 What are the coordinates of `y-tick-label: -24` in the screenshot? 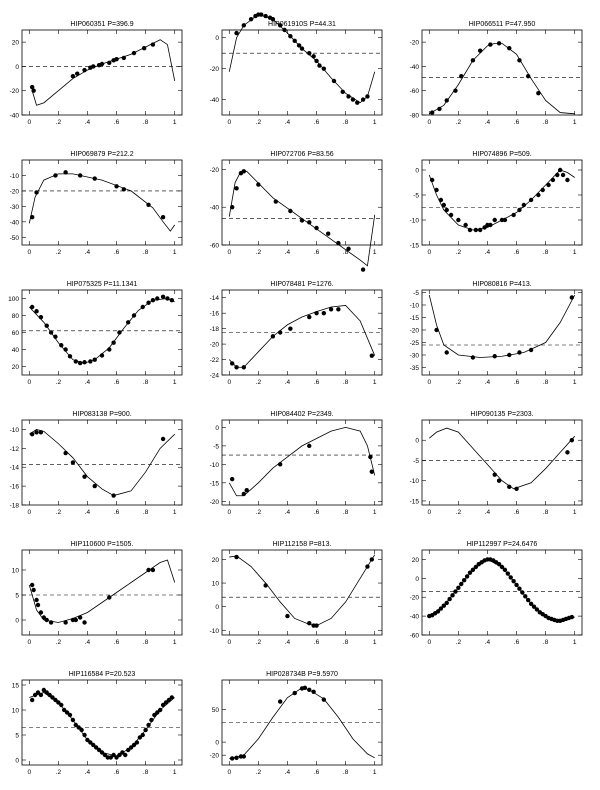 It's located at (215, 376).